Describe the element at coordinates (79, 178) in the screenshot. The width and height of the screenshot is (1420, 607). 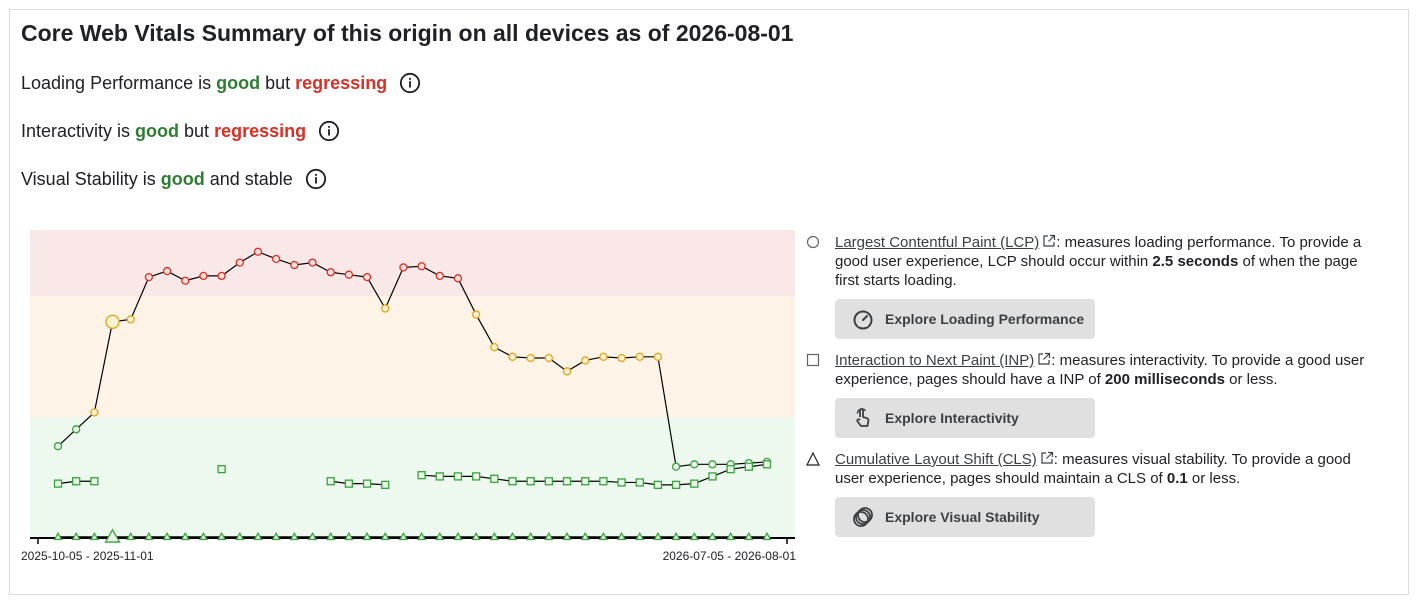
I see `status-metric: Visual Stability` at that location.